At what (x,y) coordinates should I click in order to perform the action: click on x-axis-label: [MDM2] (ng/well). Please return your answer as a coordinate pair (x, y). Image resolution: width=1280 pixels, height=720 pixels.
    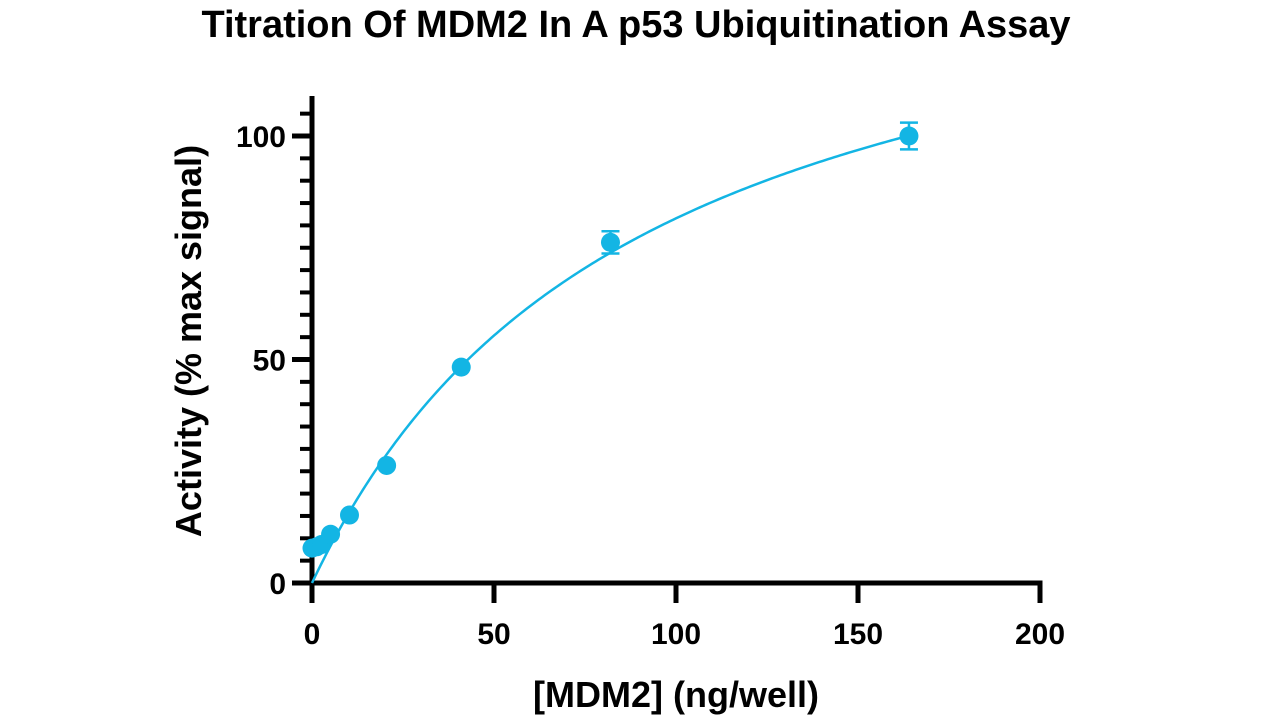
    Looking at the image, I should click on (676, 694).